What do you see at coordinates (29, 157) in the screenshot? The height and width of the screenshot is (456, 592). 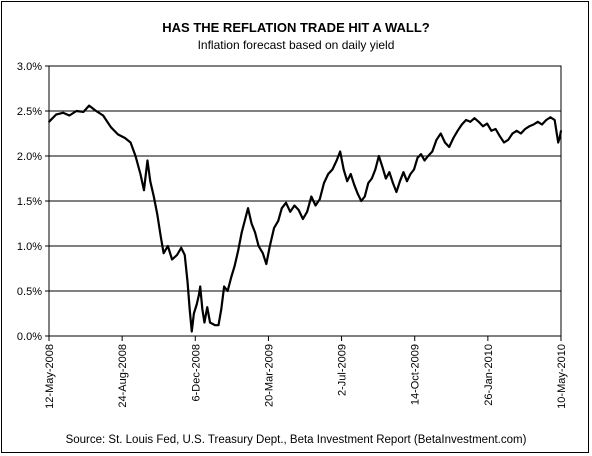 I see `y-tick-label: 2.0%` at bounding box center [29, 157].